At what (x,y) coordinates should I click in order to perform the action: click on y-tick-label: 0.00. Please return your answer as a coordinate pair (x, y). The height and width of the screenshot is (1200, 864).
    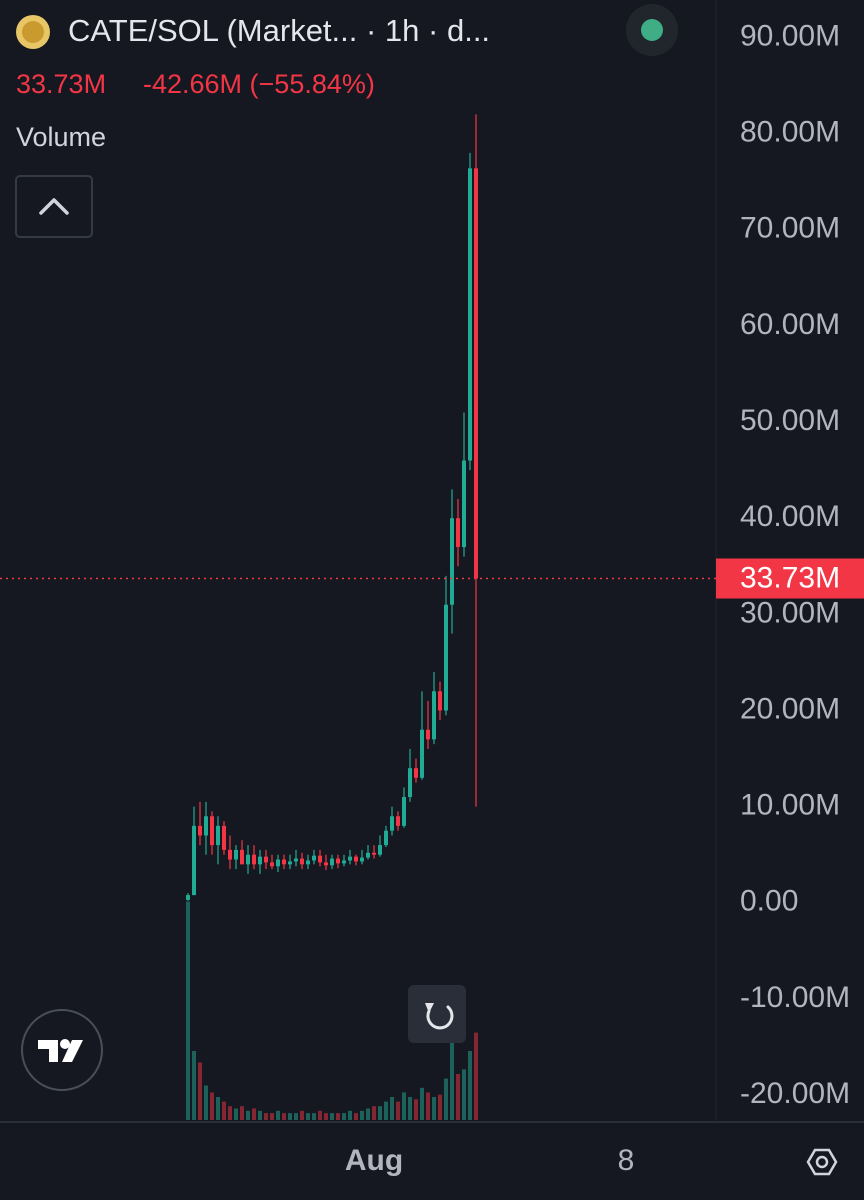
    Looking at the image, I should click on (769, 901).